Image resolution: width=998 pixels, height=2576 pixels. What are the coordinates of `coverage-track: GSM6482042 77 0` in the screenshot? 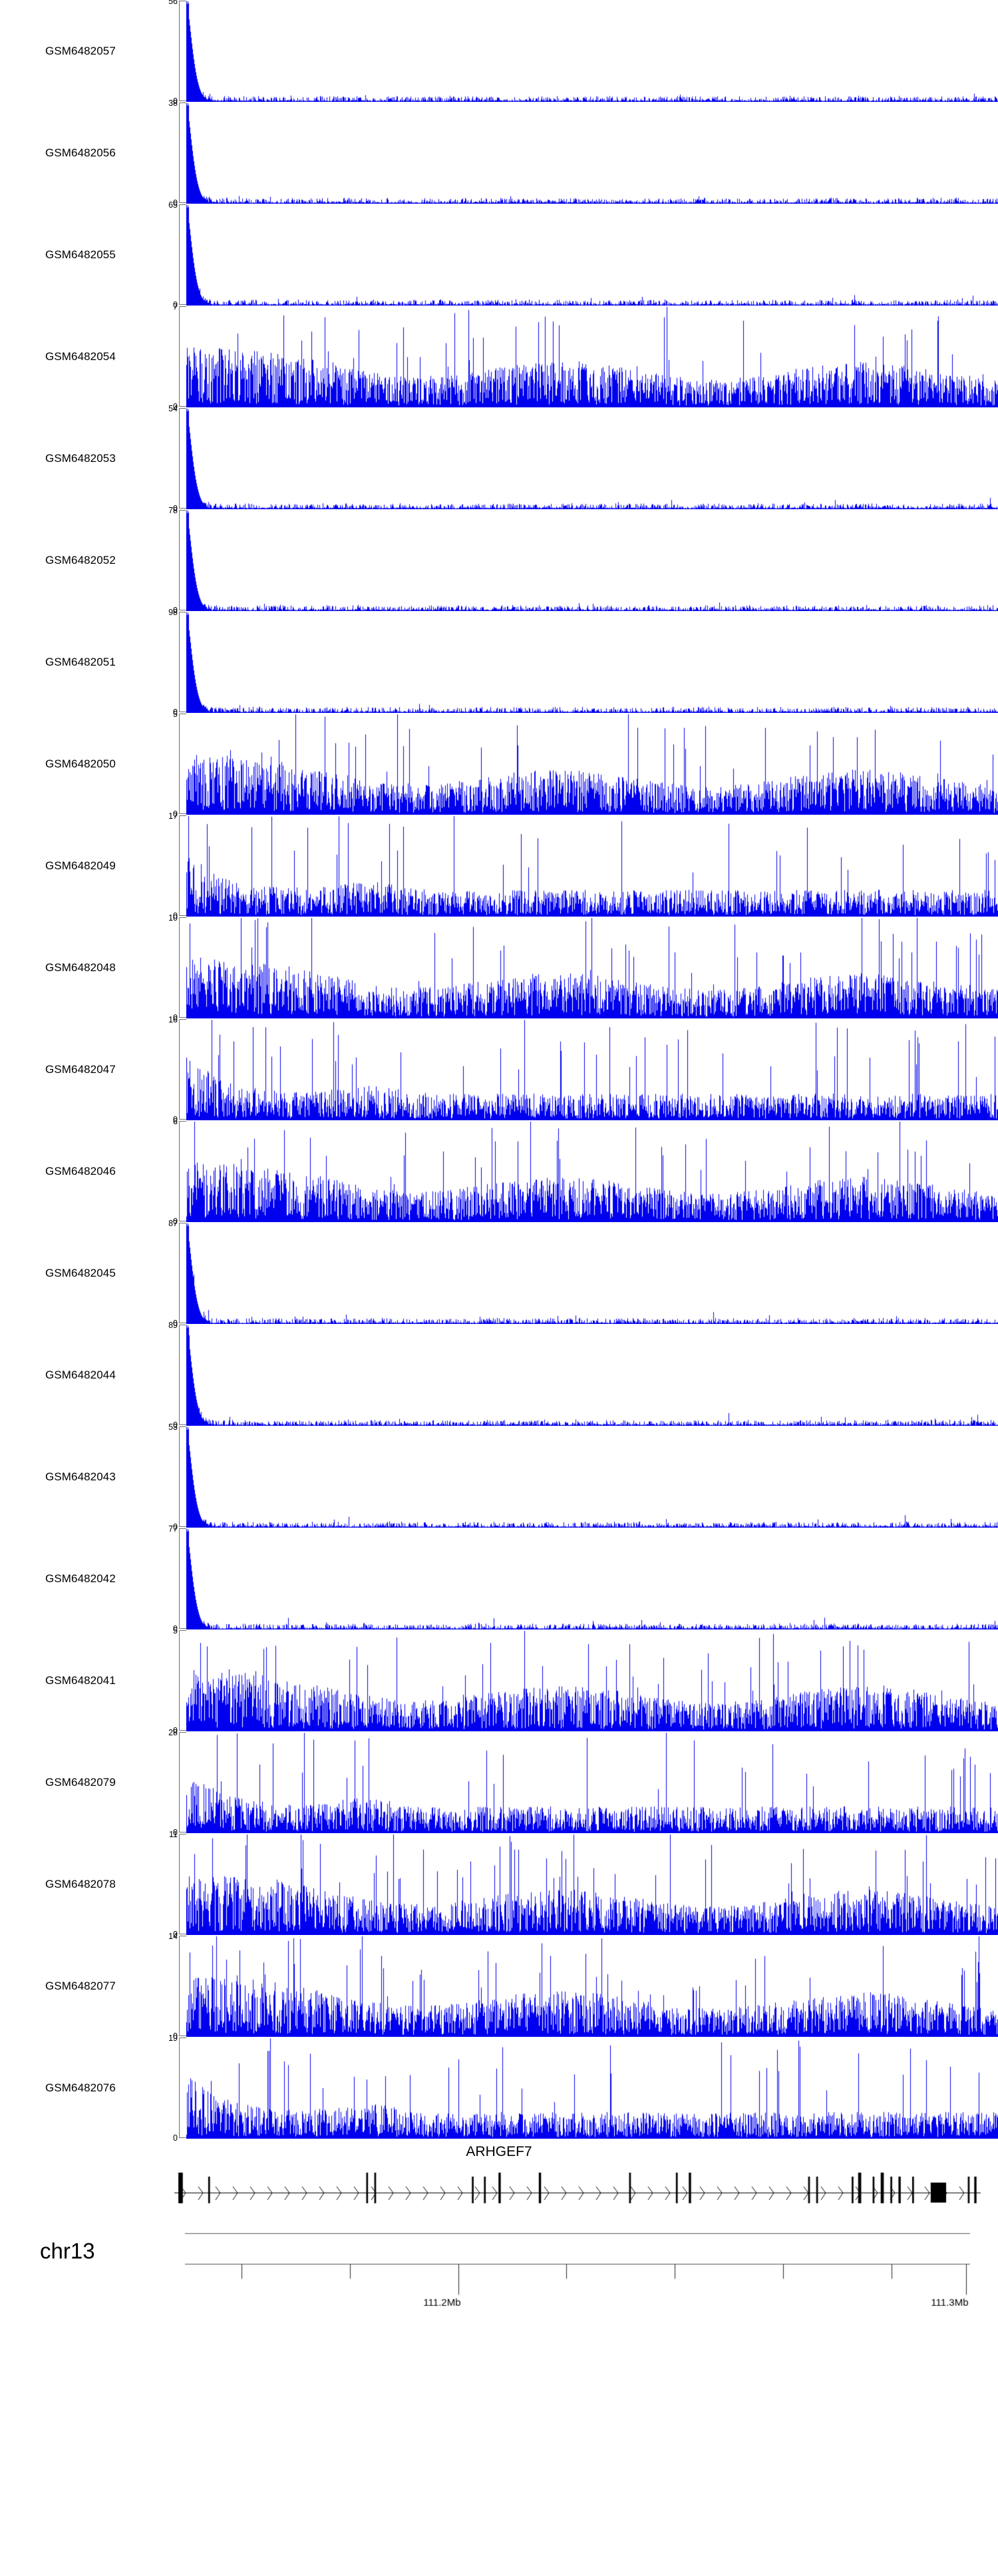 It's located at (499, 1579).